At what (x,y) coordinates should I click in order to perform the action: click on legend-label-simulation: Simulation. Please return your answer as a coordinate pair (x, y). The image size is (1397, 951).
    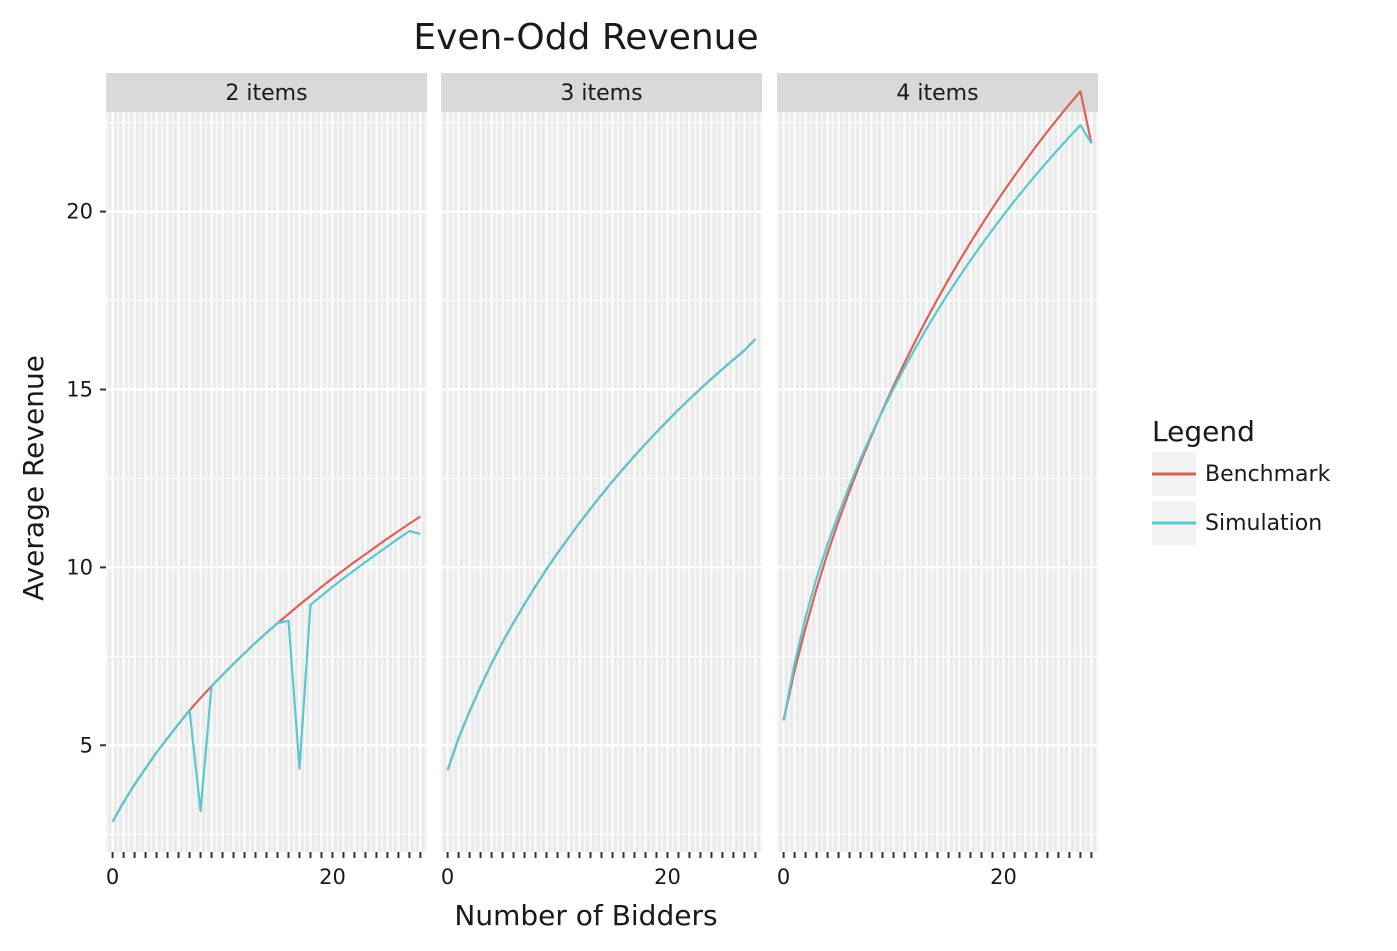
    Looking at the image, I should click on (1263, 523).